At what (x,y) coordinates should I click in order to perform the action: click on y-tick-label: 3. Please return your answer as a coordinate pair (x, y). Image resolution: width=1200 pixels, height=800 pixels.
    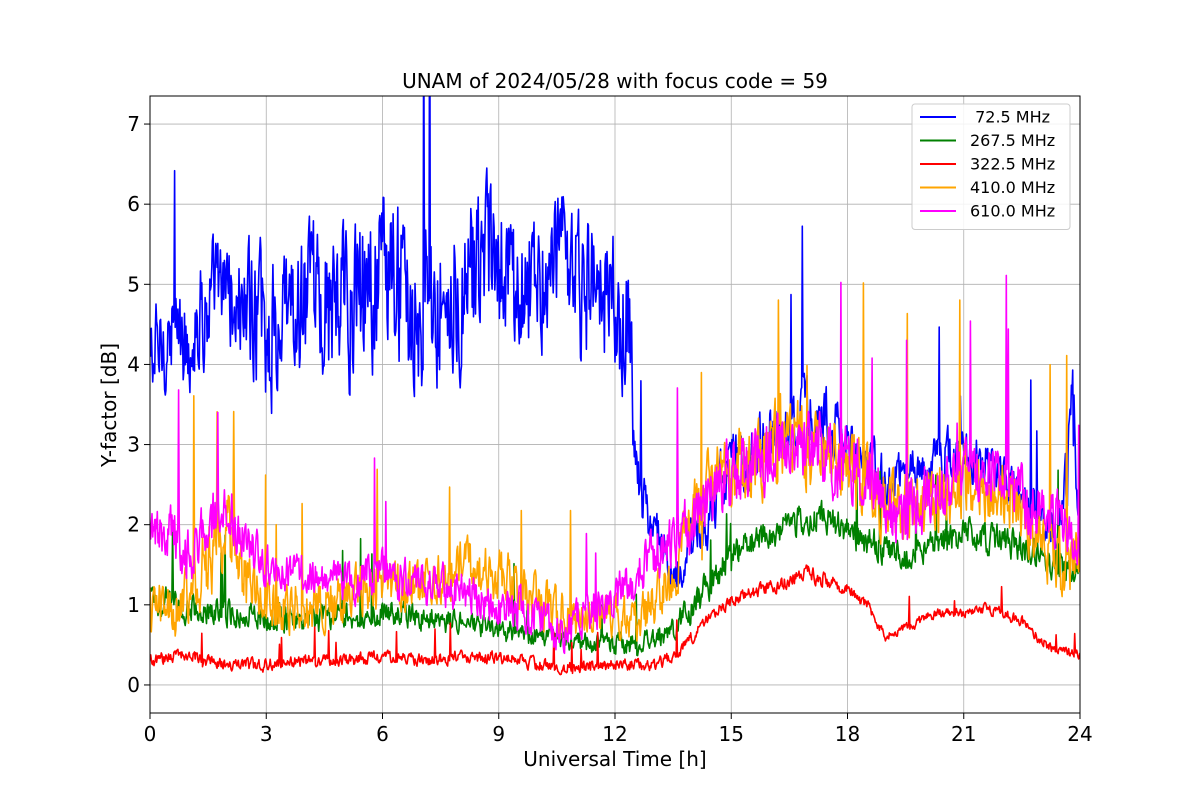
    Looking at the image, I should click on (133, 445).